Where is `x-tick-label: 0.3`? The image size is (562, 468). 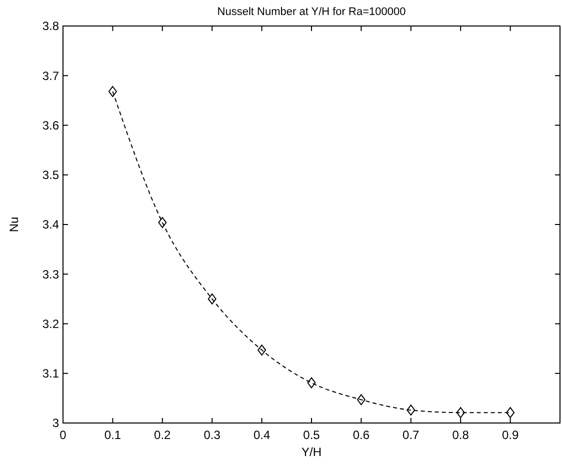 x-tick-label: 0.3 is located at coordinates (212, 435).